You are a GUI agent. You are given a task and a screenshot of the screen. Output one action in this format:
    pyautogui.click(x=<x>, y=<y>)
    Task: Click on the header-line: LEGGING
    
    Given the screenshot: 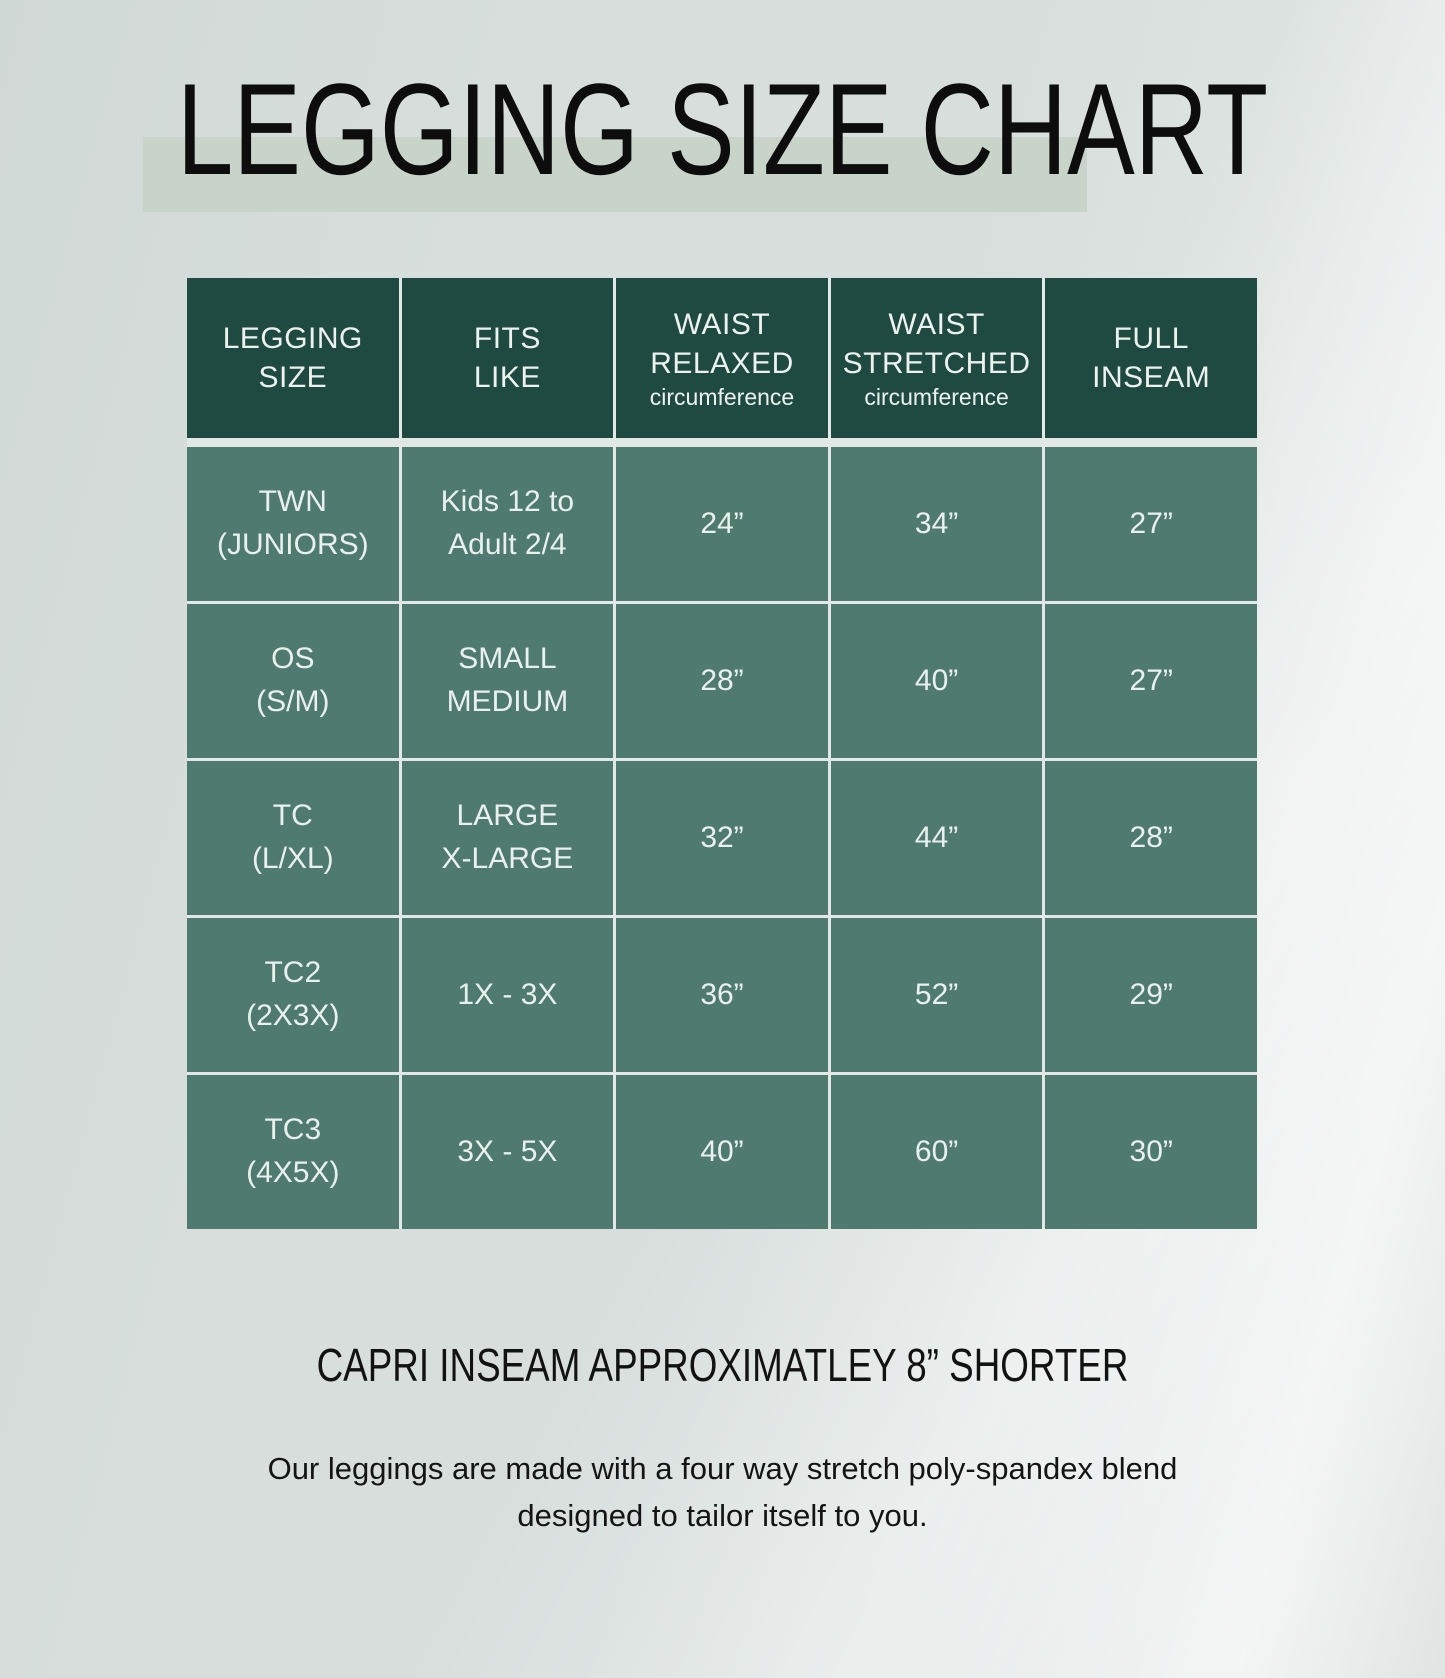 What is the action you would take?
    pyautogui.click(x=292, y=338)
    